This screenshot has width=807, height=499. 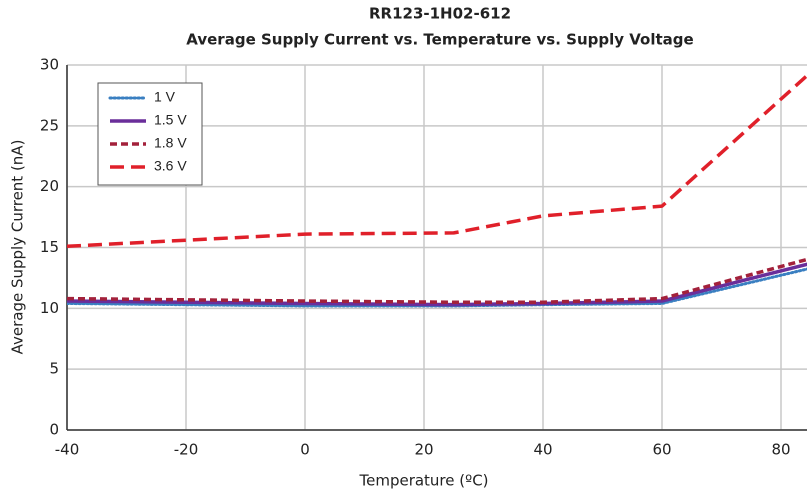 I want to click on x-axis-label: Temperature (ºC), so click(x=423, y=481).